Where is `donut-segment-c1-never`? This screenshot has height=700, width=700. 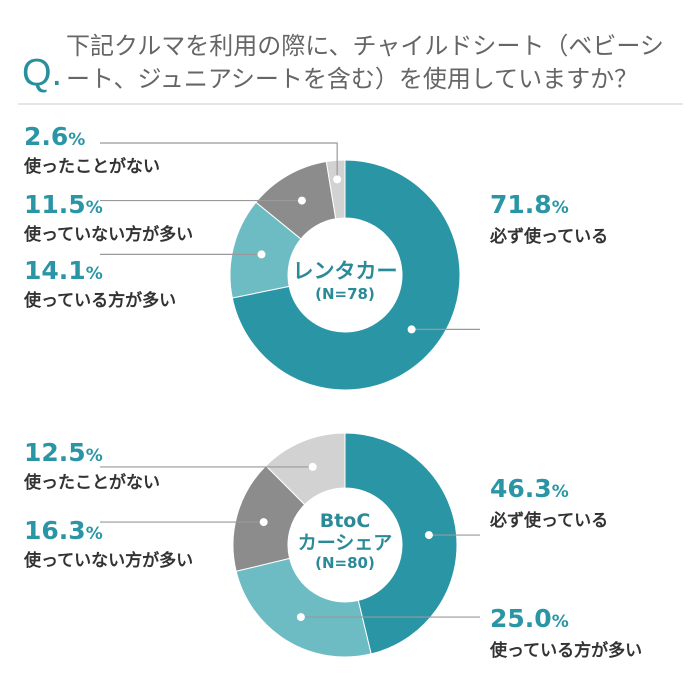
donut-segment-c1-never is located at coordinates (335, 189).